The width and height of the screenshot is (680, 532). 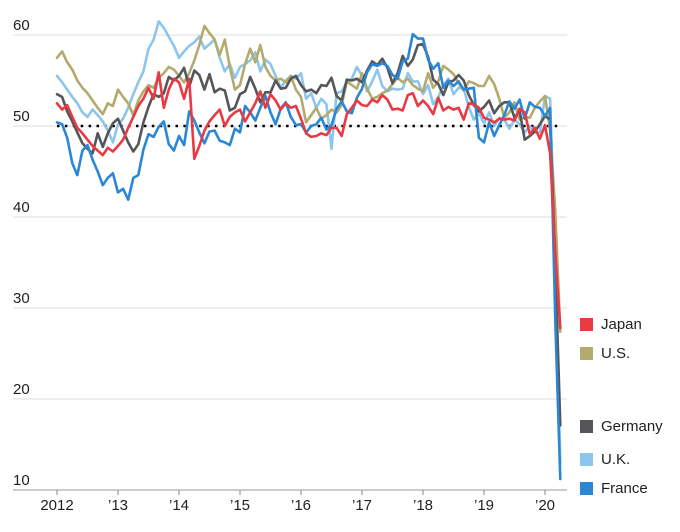 I want to click on x-axis-label-7: ’19, so click(x=484, y=505).